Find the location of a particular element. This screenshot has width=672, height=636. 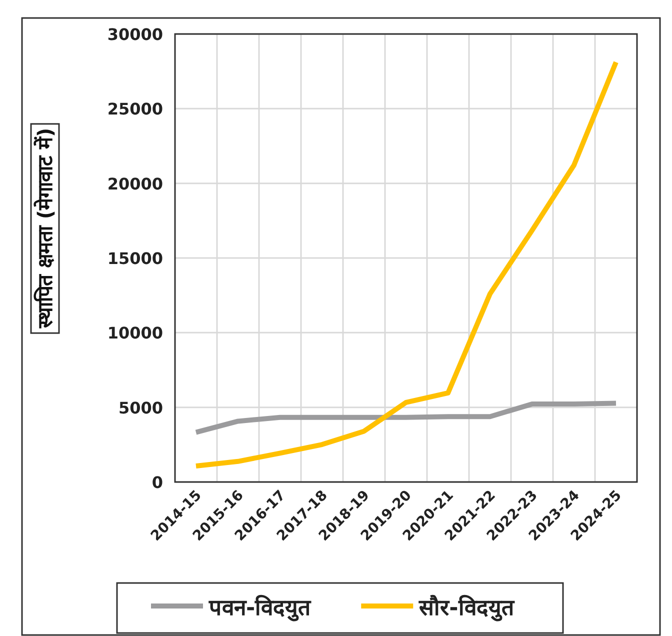

y-tick-label: 0 is located at coordinates (157, 482).